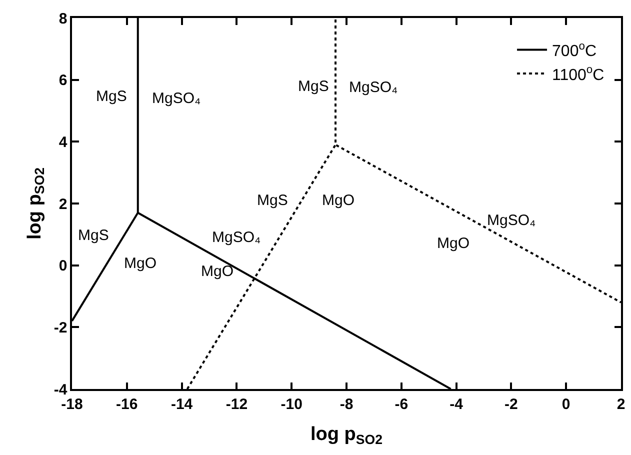 This screenshot has width=631, height=455. Describe the element at coordinates (346, 436) in the screenshot. I see `x-axis-title: log p$_{SO2}$` at that location.